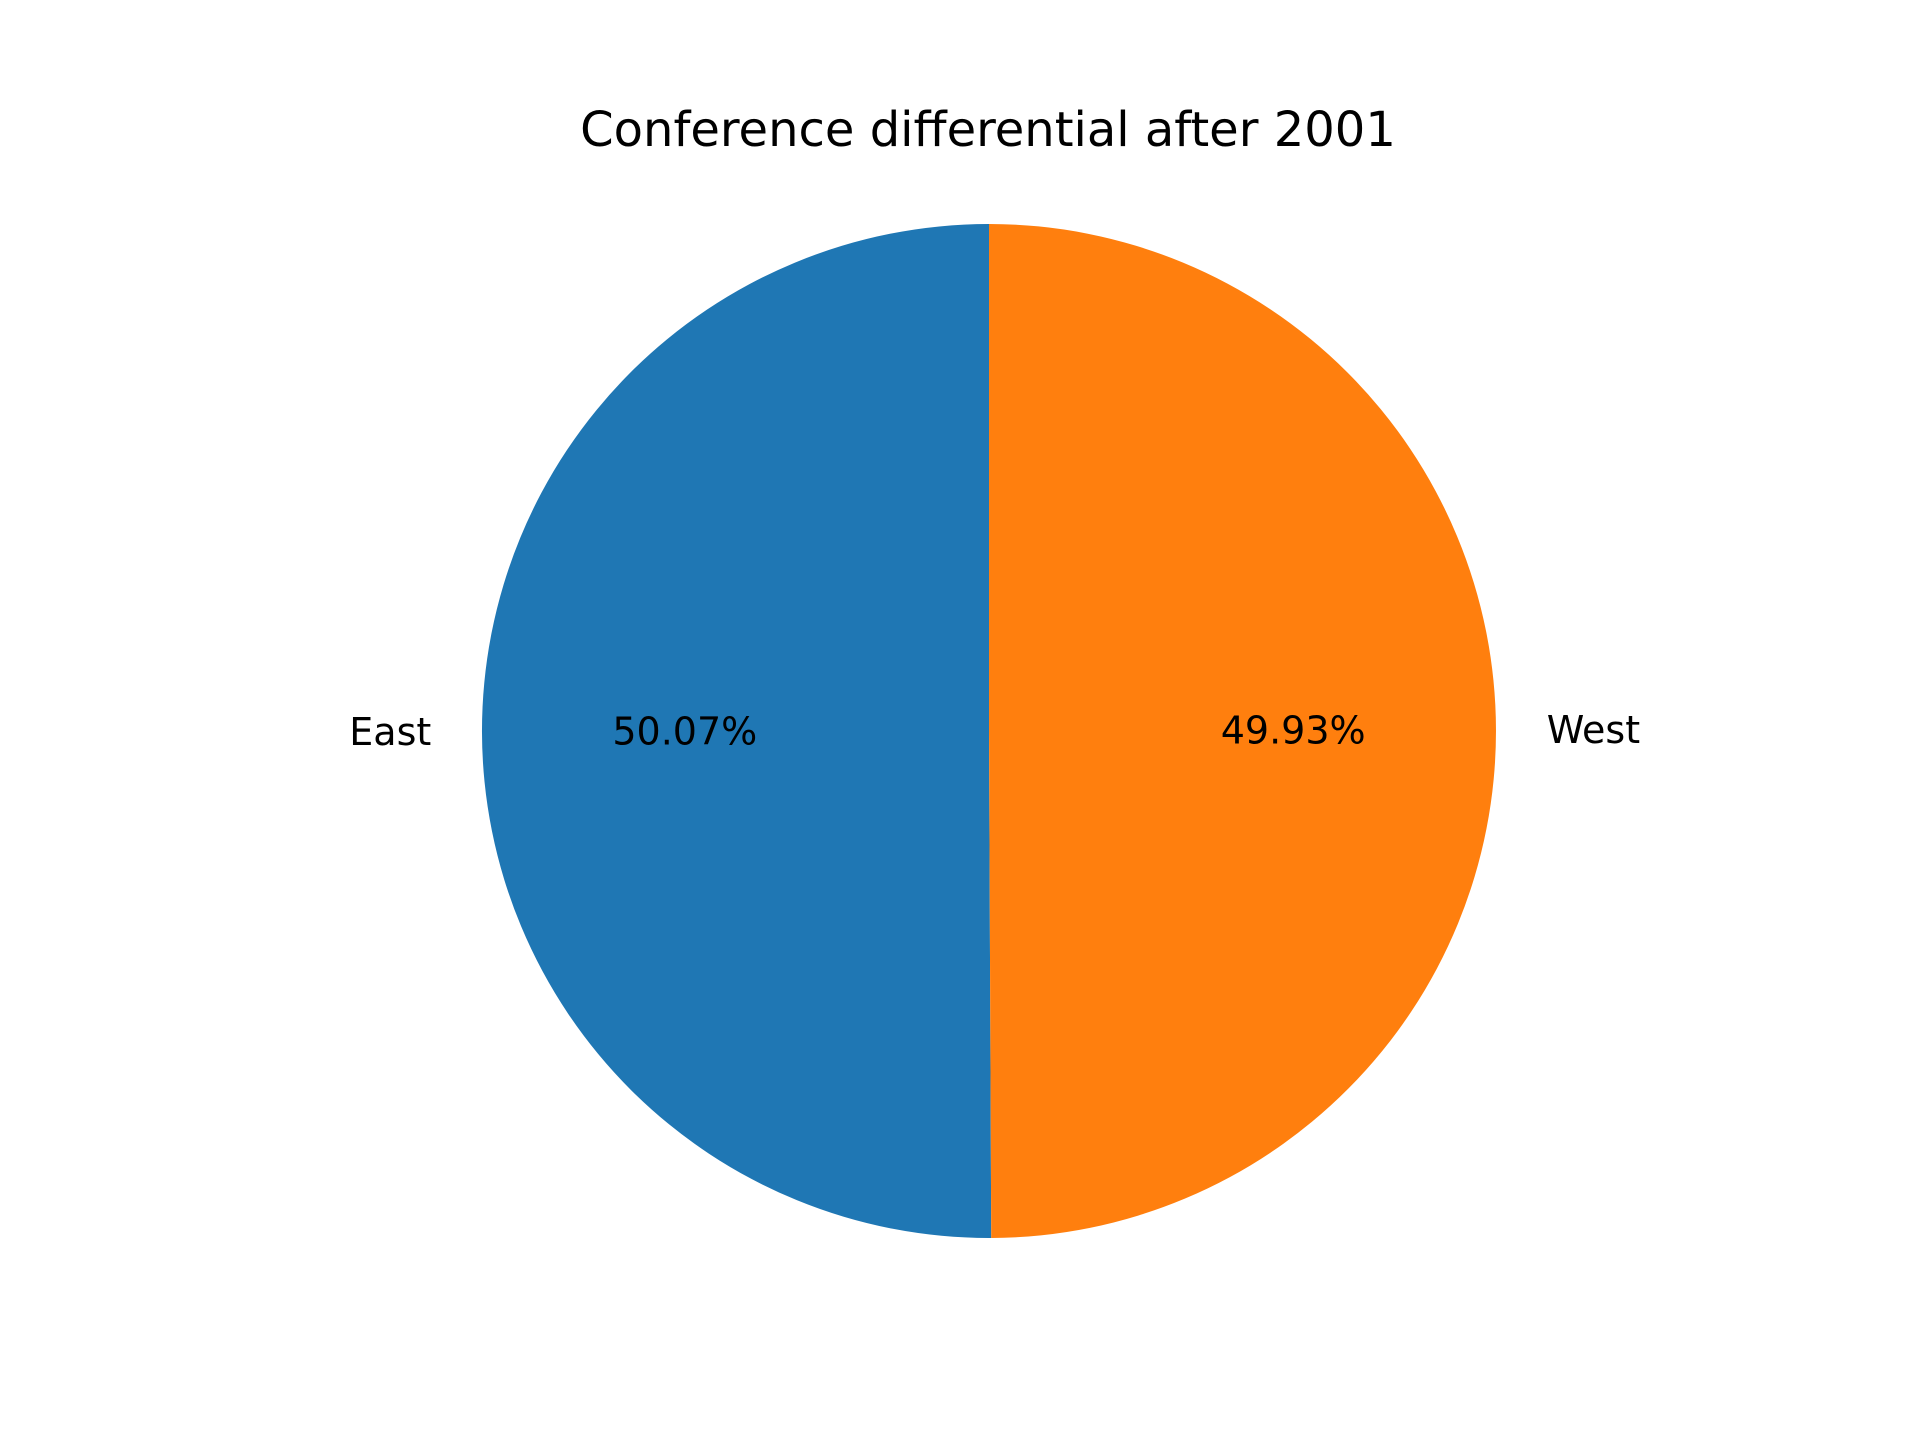 This screenshot has width=1920, height=1440. What do you see at coordinates (988, 130) in the screenshot?
I see `chart-title: Conference differential after 2001` at bounding box center [988, 130].